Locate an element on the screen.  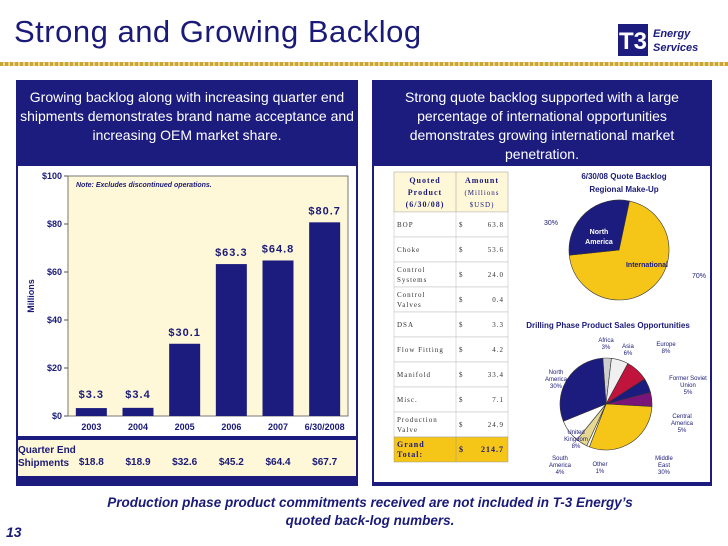
pie1-label: International is located at coordinates (647, 265).